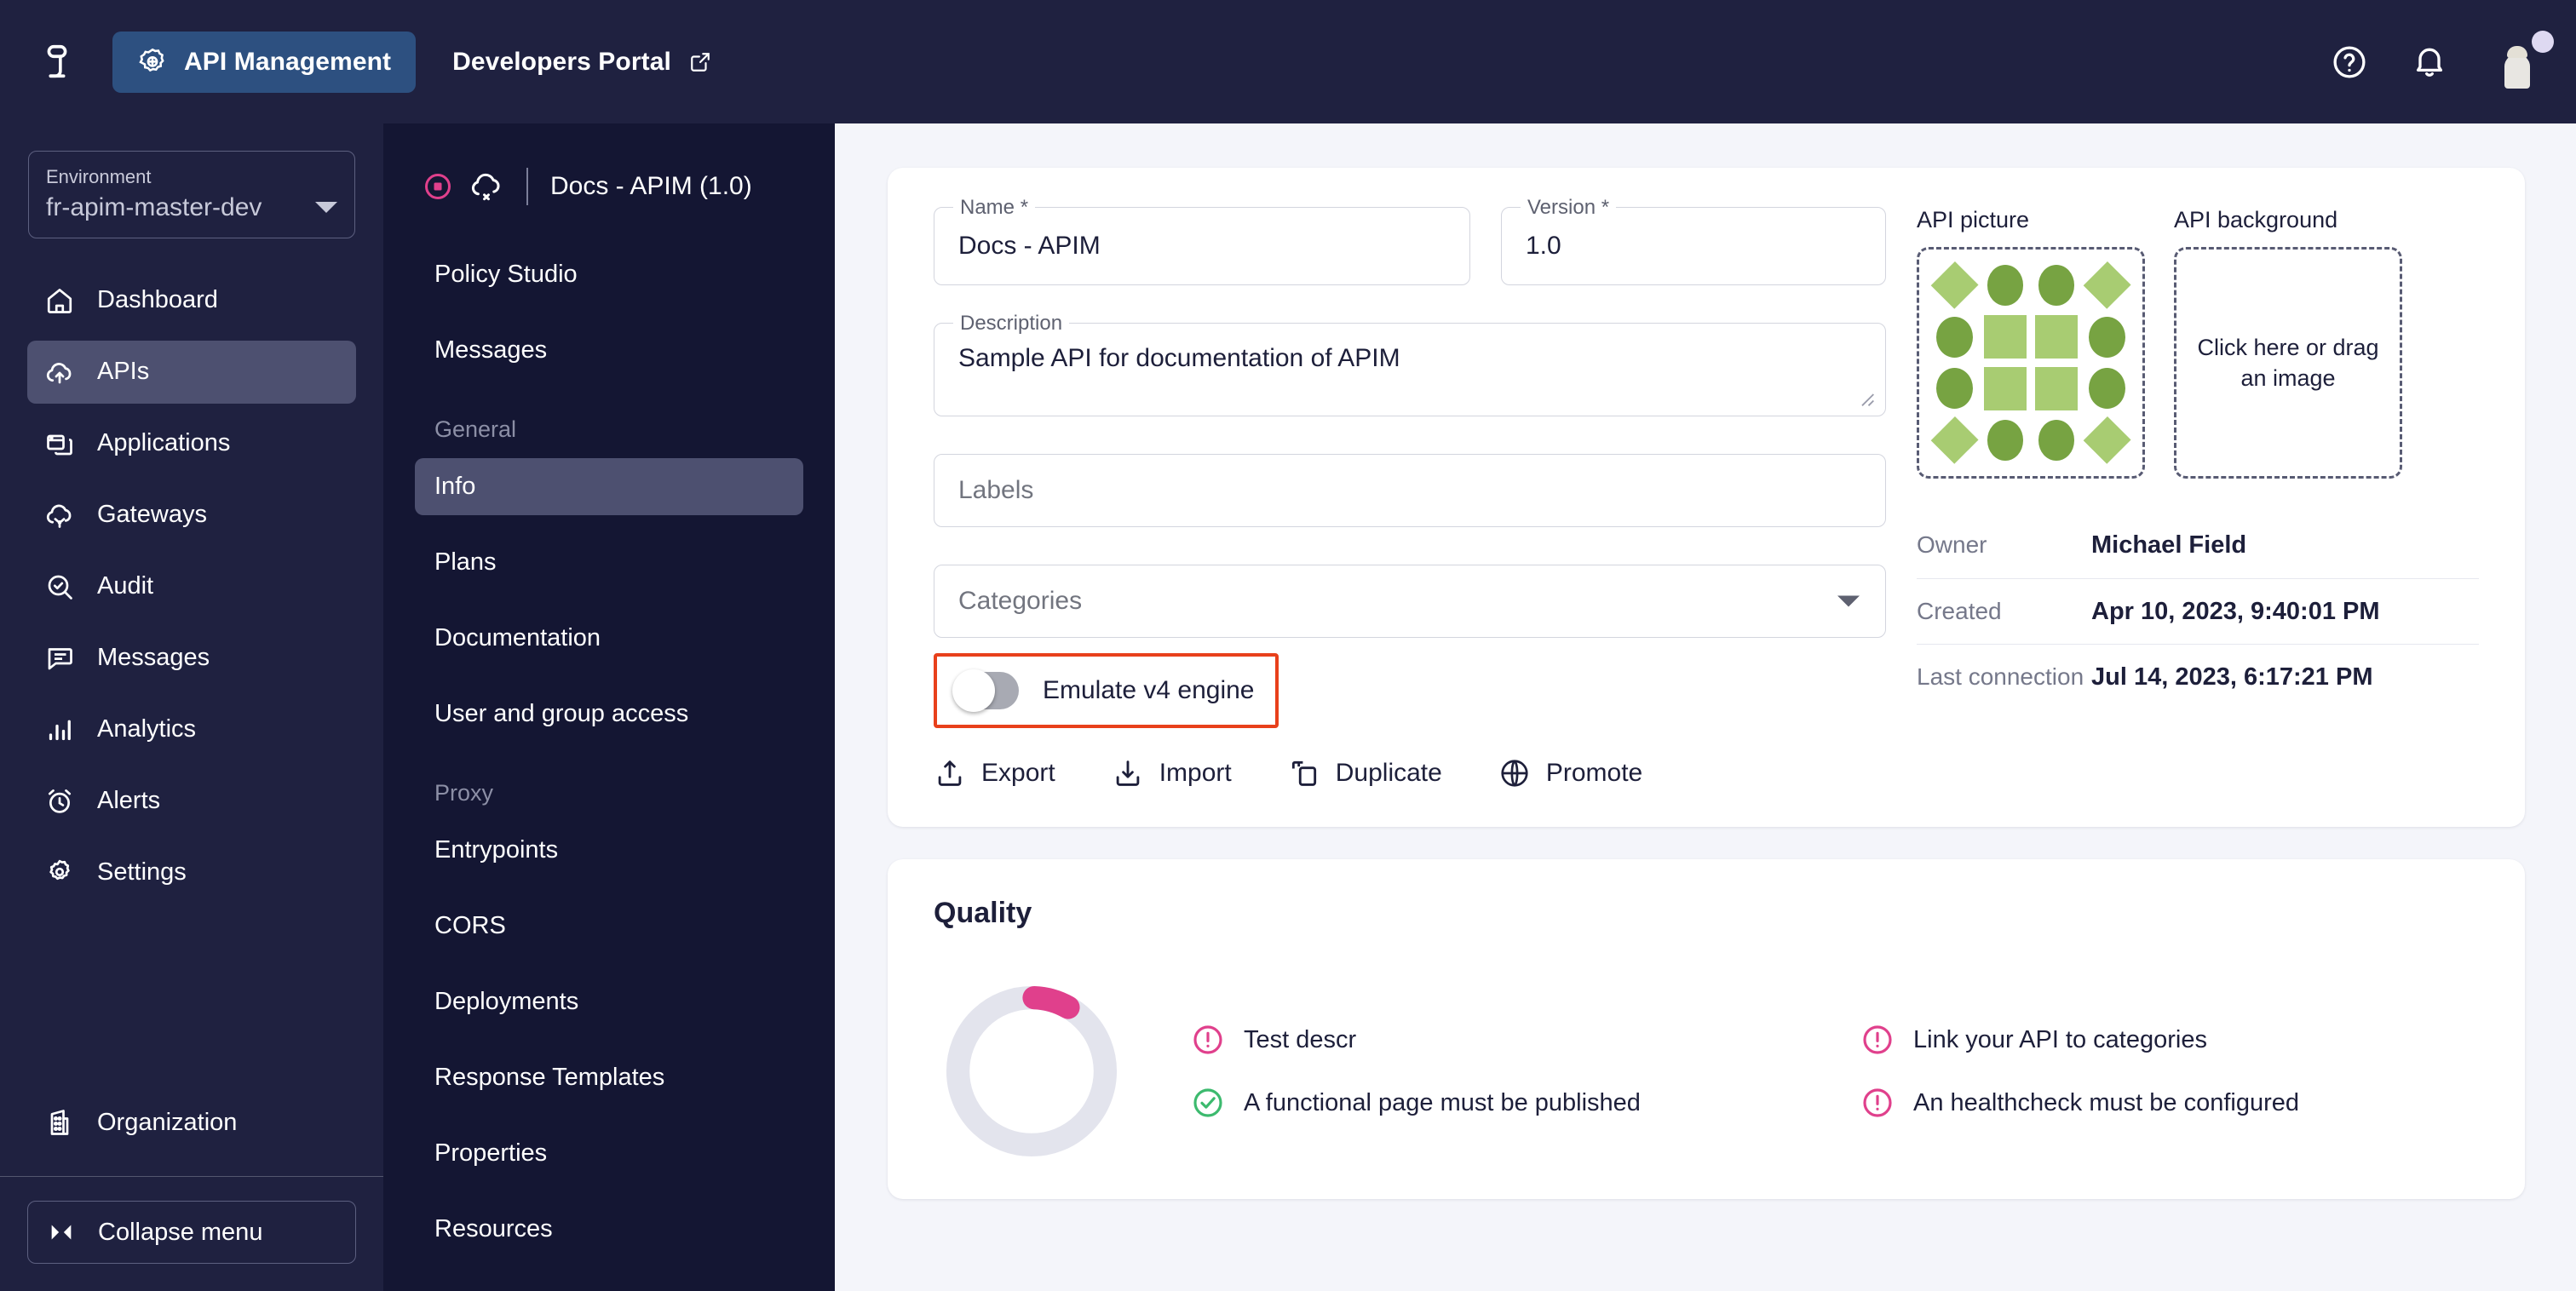  Describe the element at coordinates (996, 490) in the screenshot. I see `labels-field-placeholder: Labels` at that location.